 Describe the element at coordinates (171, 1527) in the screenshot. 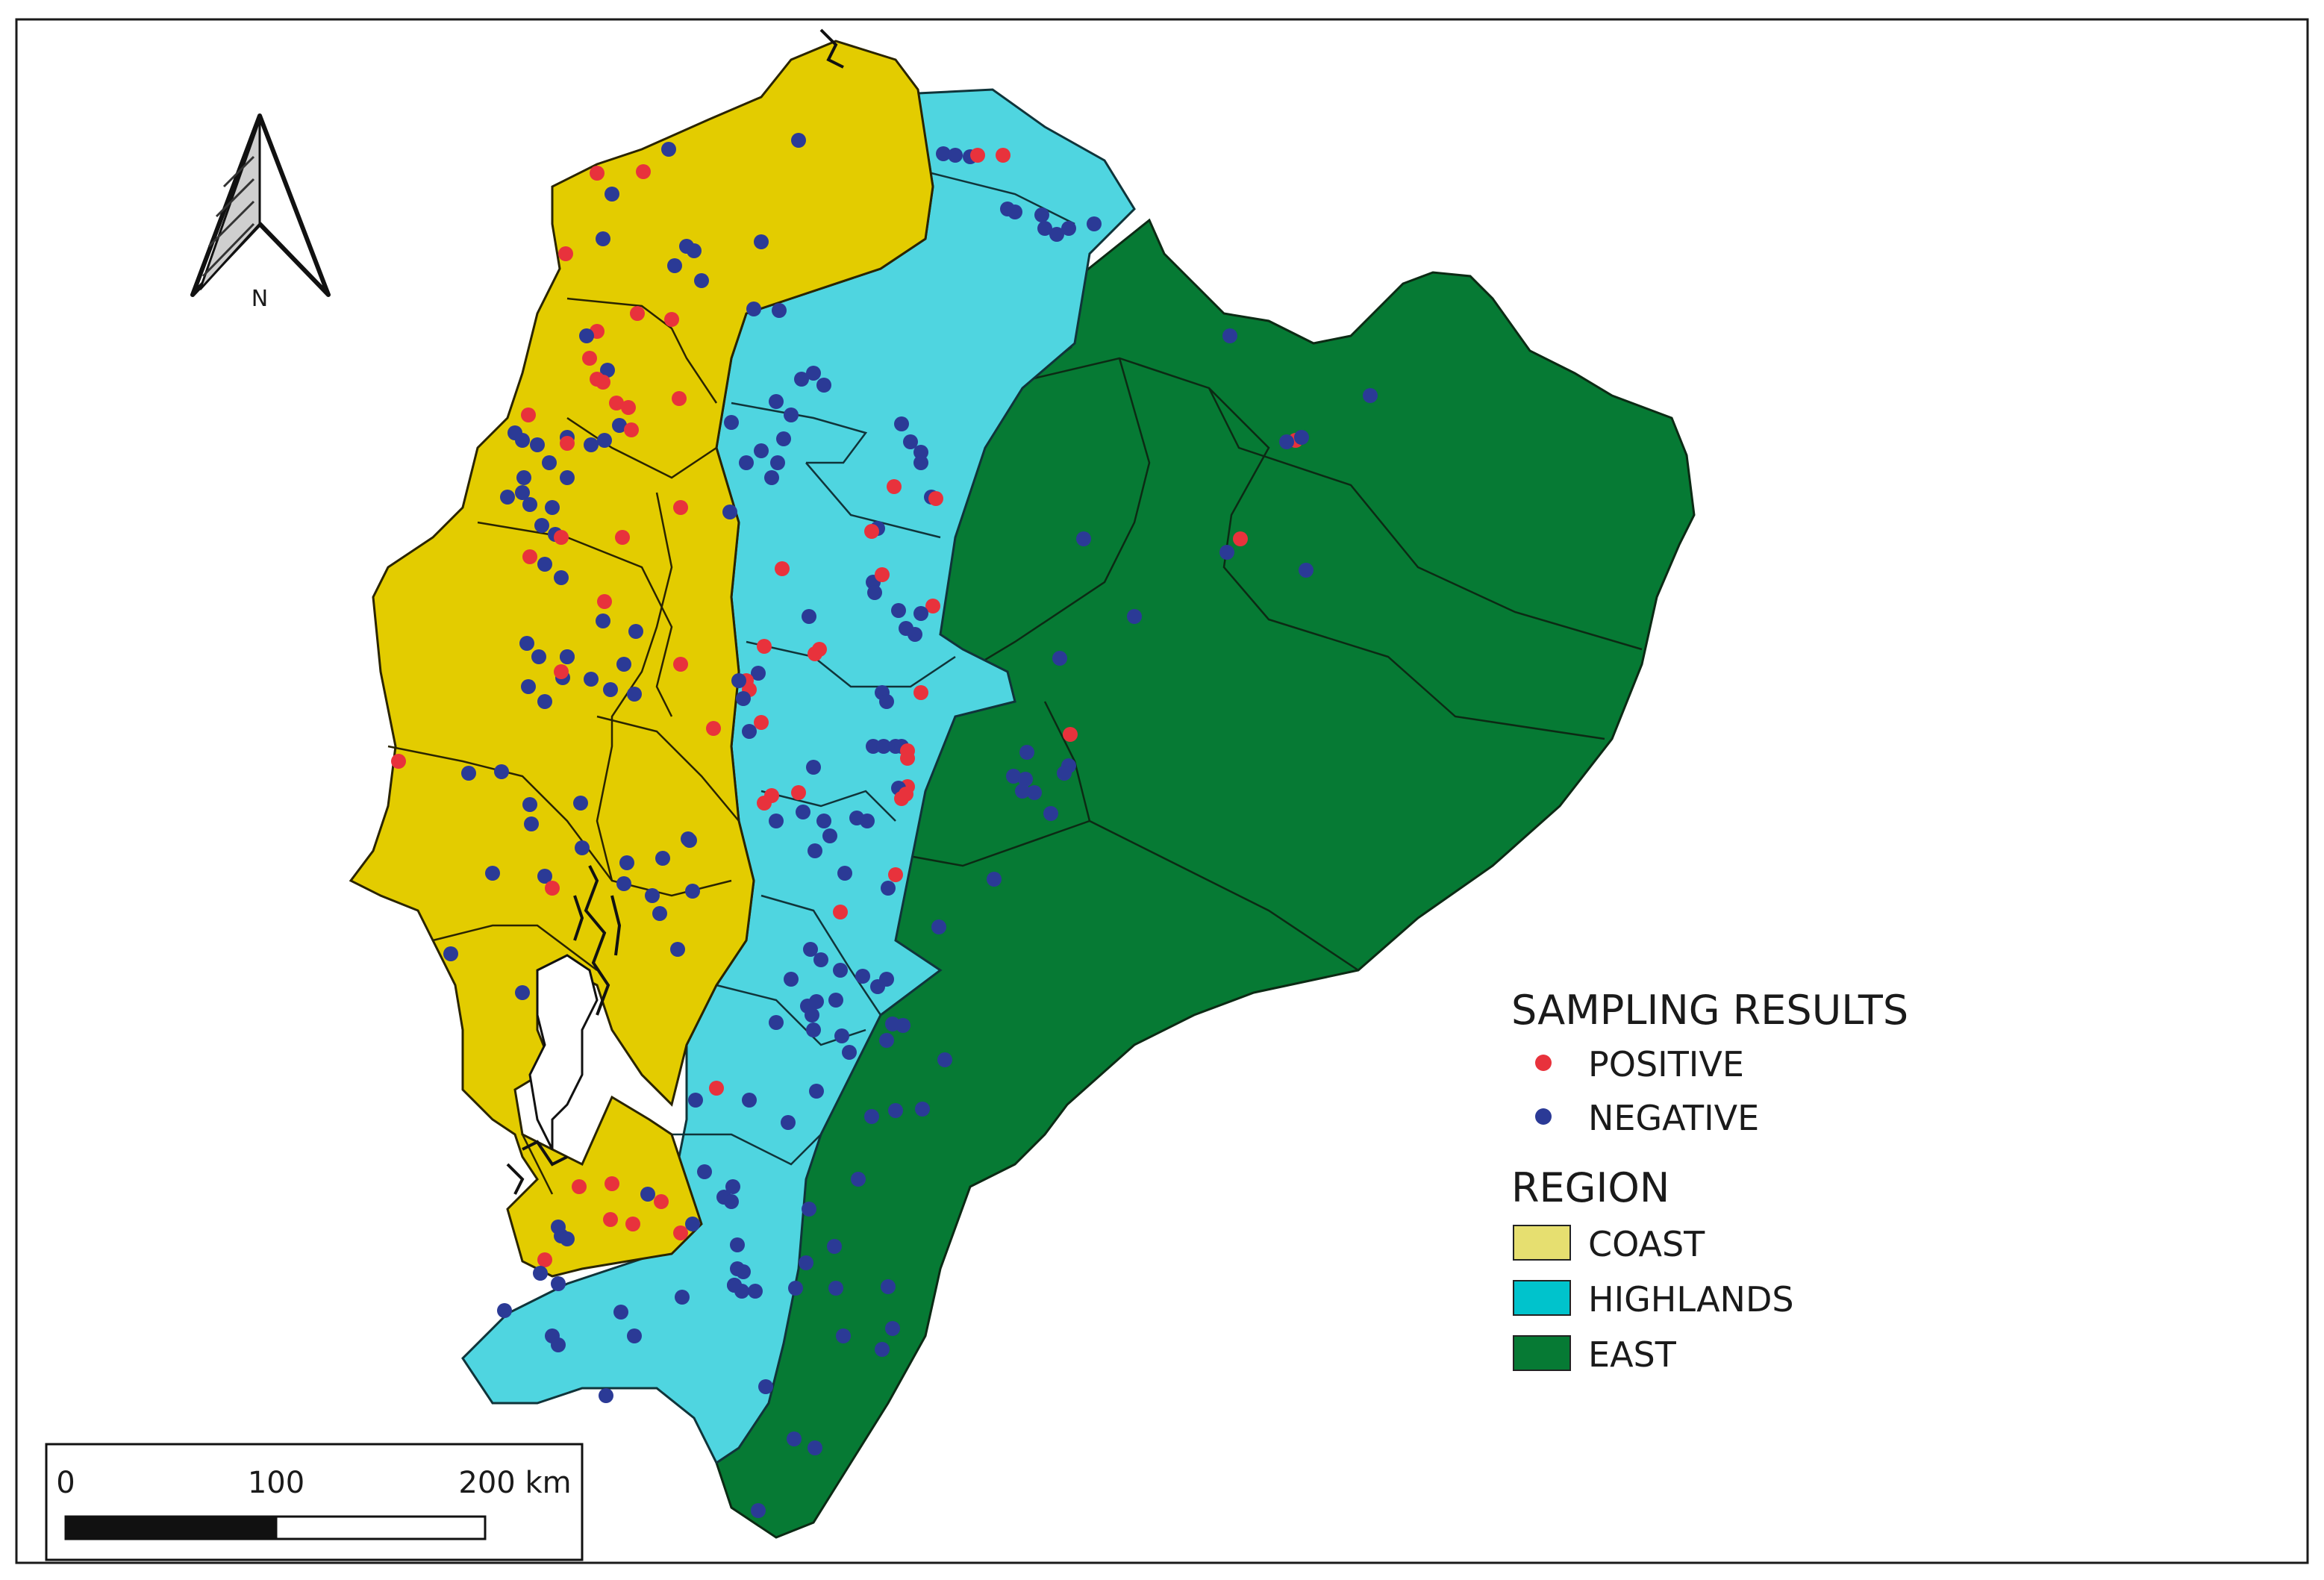

I see `scale-bar-black-segment` at that location.